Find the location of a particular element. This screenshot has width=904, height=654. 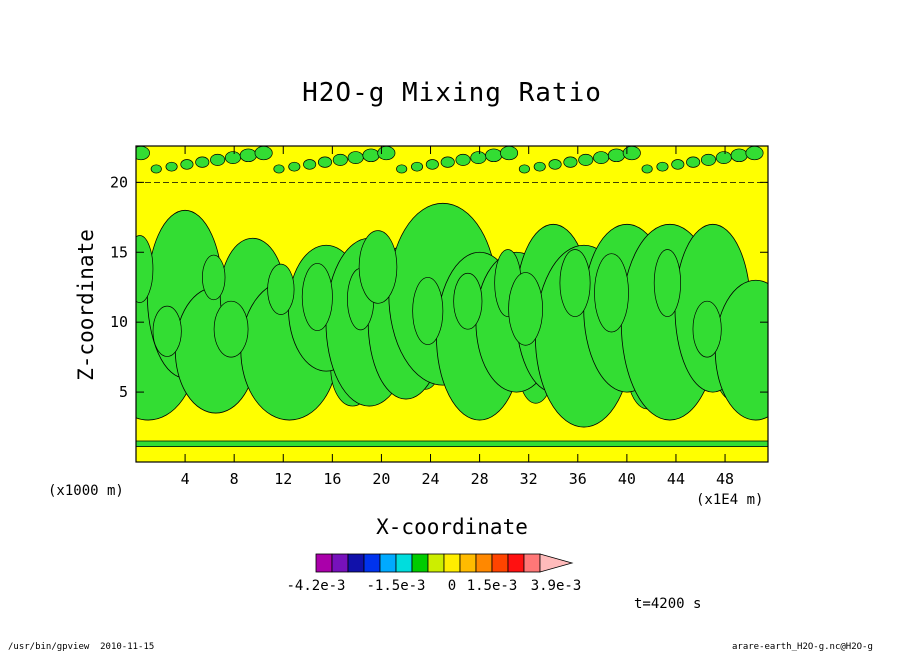

anomaly-plume is located at coordinates (741, 350).